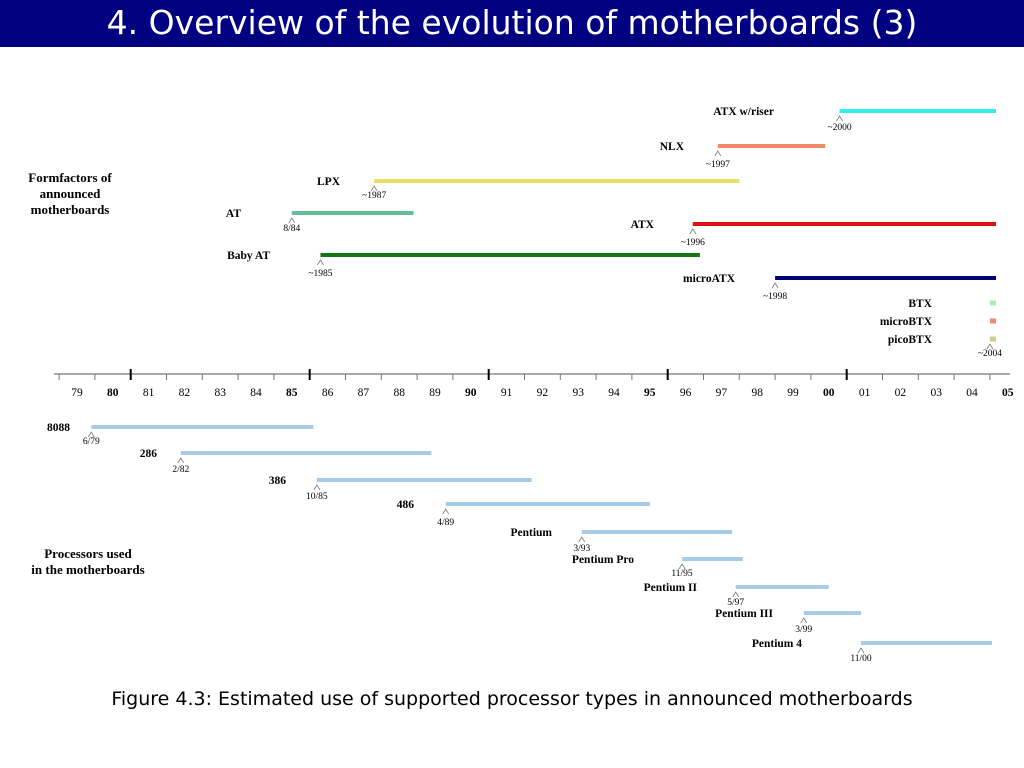 The width and height of the screenshot is (1024, 768). I want to click on timeline-year-label: 99, so click(793, 393).